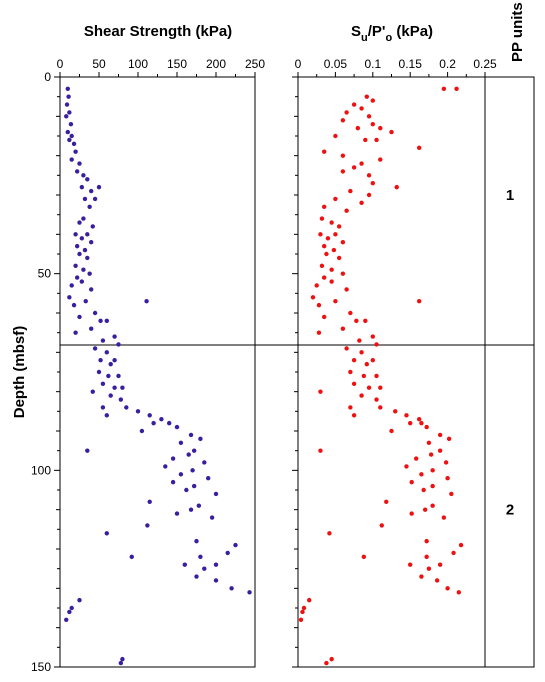  What do you see at coordinates (298, 64) in the screenshot?
I see `su-po-xtick-label: 0` at bounding box center [298, 64].